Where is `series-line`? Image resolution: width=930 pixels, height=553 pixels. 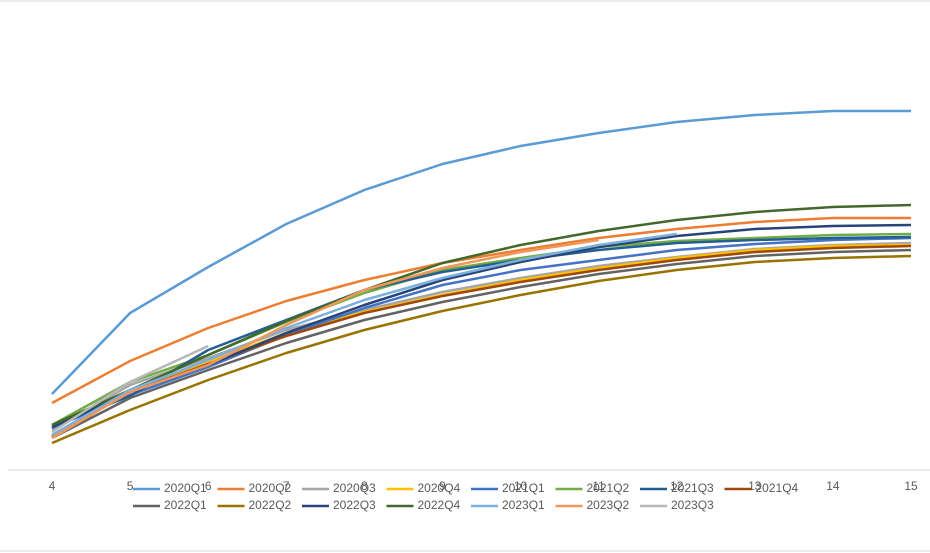 series-line is located at coordinates (130, 389).